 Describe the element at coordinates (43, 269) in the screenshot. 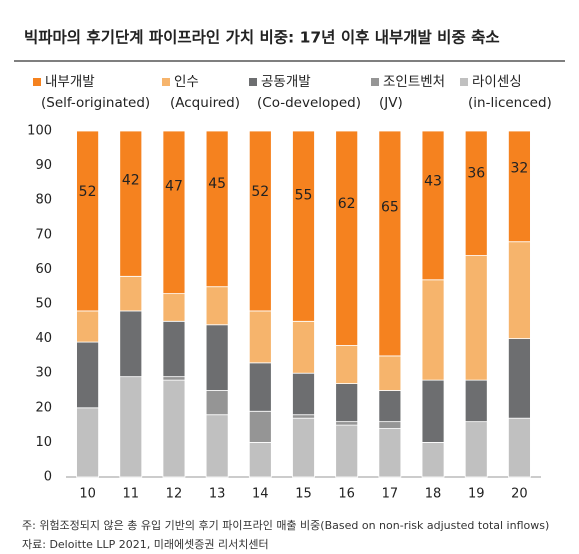

I see `y-tick-label: 60` at that location.